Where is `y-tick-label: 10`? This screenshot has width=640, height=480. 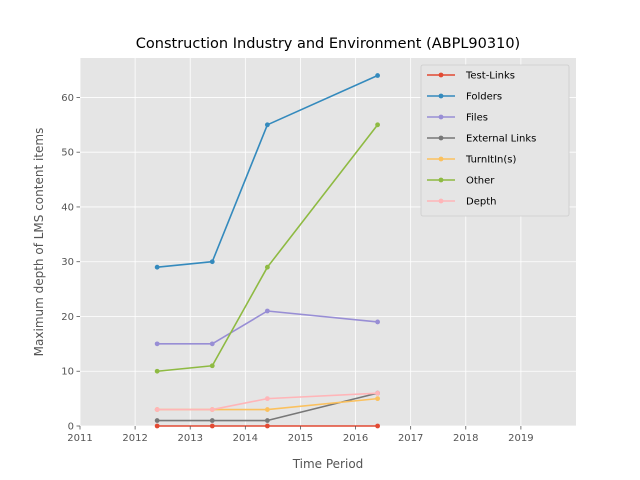 y-tick-label: 10 is located at coordinates (67, 372).